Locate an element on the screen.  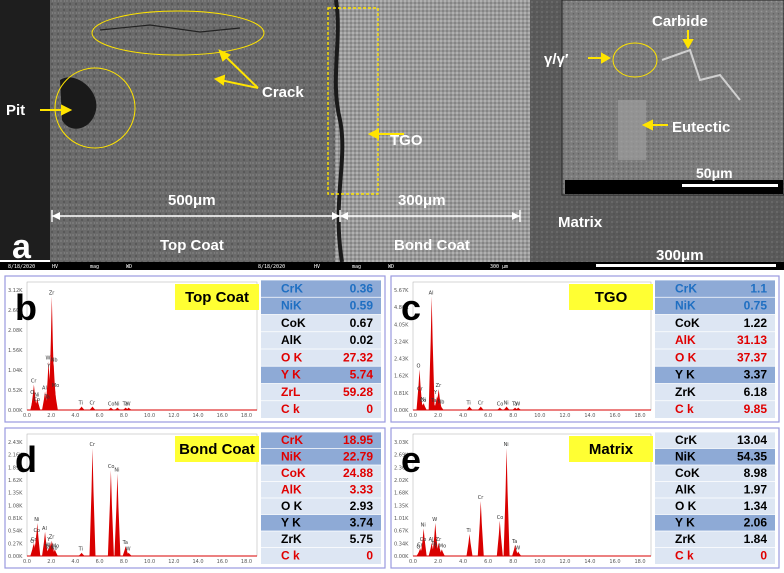
y-tick-label: 1.01K is located at coordinates (401, 519).